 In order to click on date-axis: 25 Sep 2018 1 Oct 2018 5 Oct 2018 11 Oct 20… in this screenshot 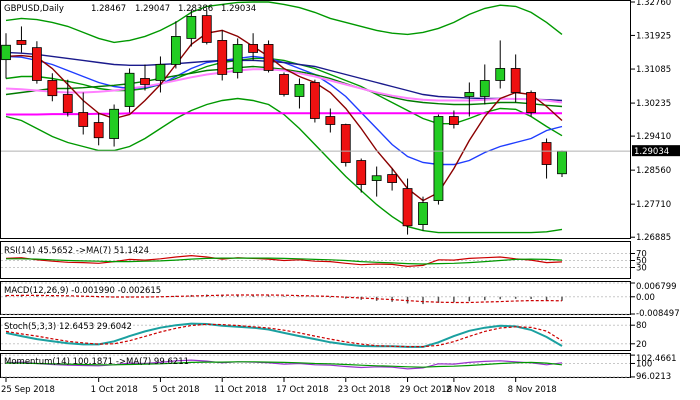, I will do `click(279, 386)`.